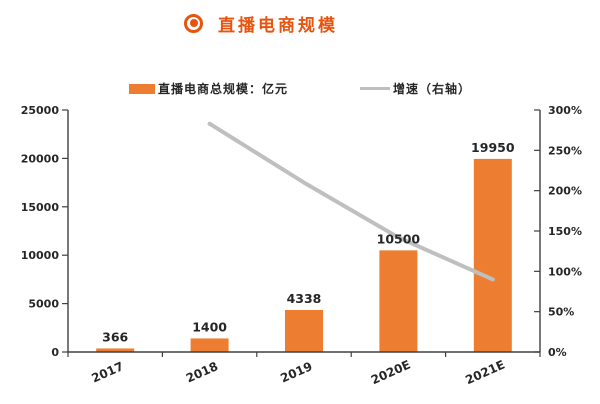 The width and height of the screenshot is (600, 404). Describe the element at coordinates (115, 336) in the screenshot. I see `bar-value-label-2017: 366` at that location.